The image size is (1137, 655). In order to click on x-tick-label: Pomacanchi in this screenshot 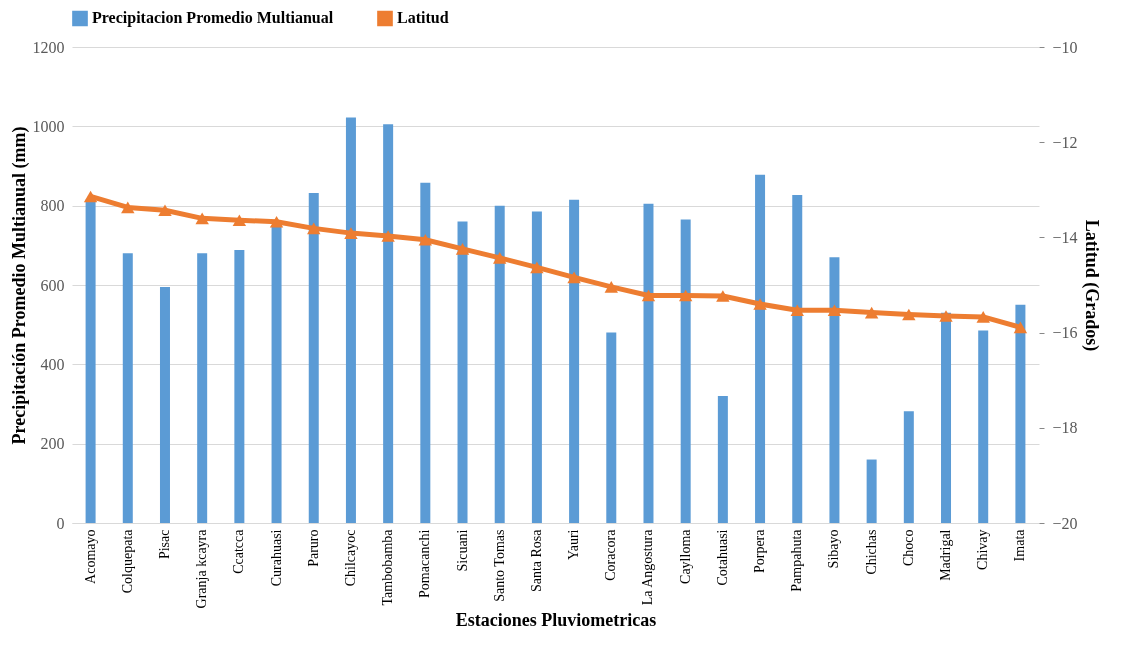, I will do `click(425, 563)`.